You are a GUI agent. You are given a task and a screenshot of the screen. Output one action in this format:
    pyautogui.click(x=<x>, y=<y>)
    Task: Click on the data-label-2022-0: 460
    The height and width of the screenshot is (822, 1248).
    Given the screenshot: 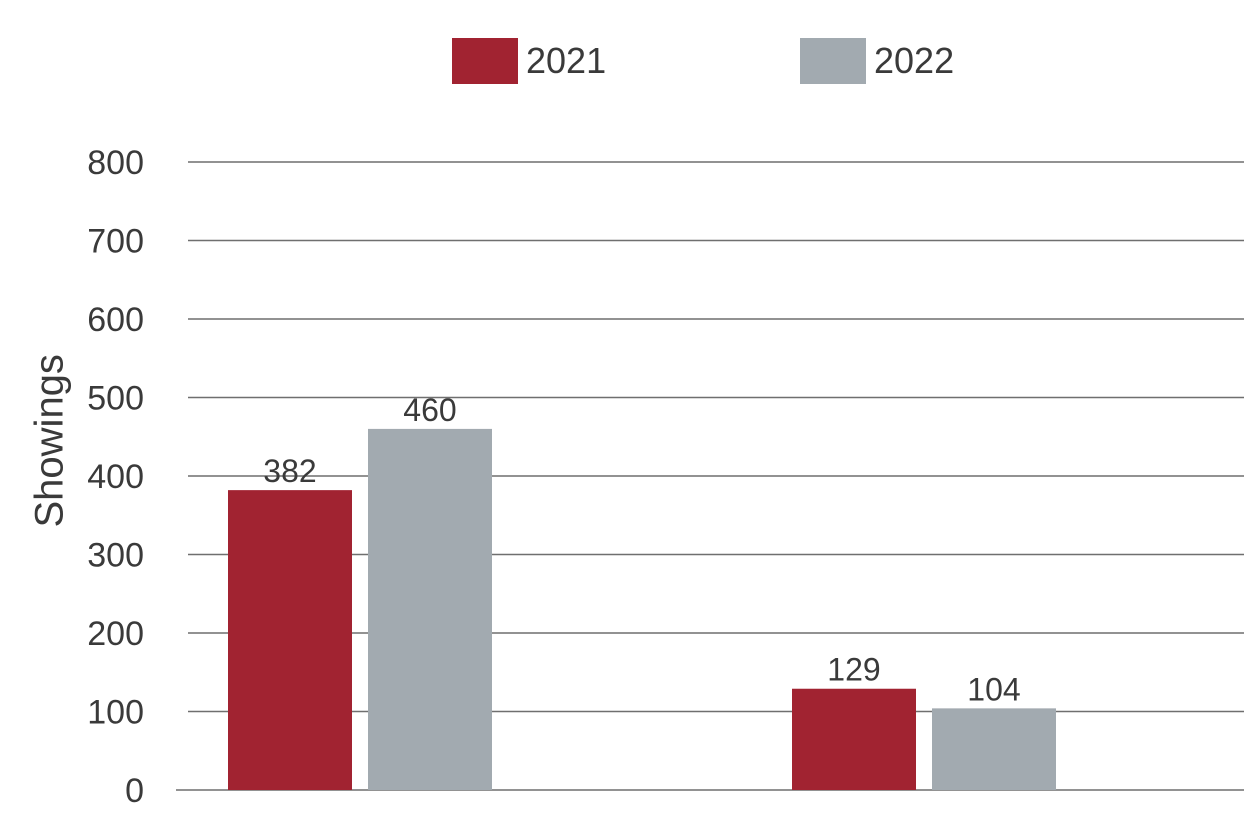 What is the action you would take?
    pyautogui.click(x=429, y=410)
    